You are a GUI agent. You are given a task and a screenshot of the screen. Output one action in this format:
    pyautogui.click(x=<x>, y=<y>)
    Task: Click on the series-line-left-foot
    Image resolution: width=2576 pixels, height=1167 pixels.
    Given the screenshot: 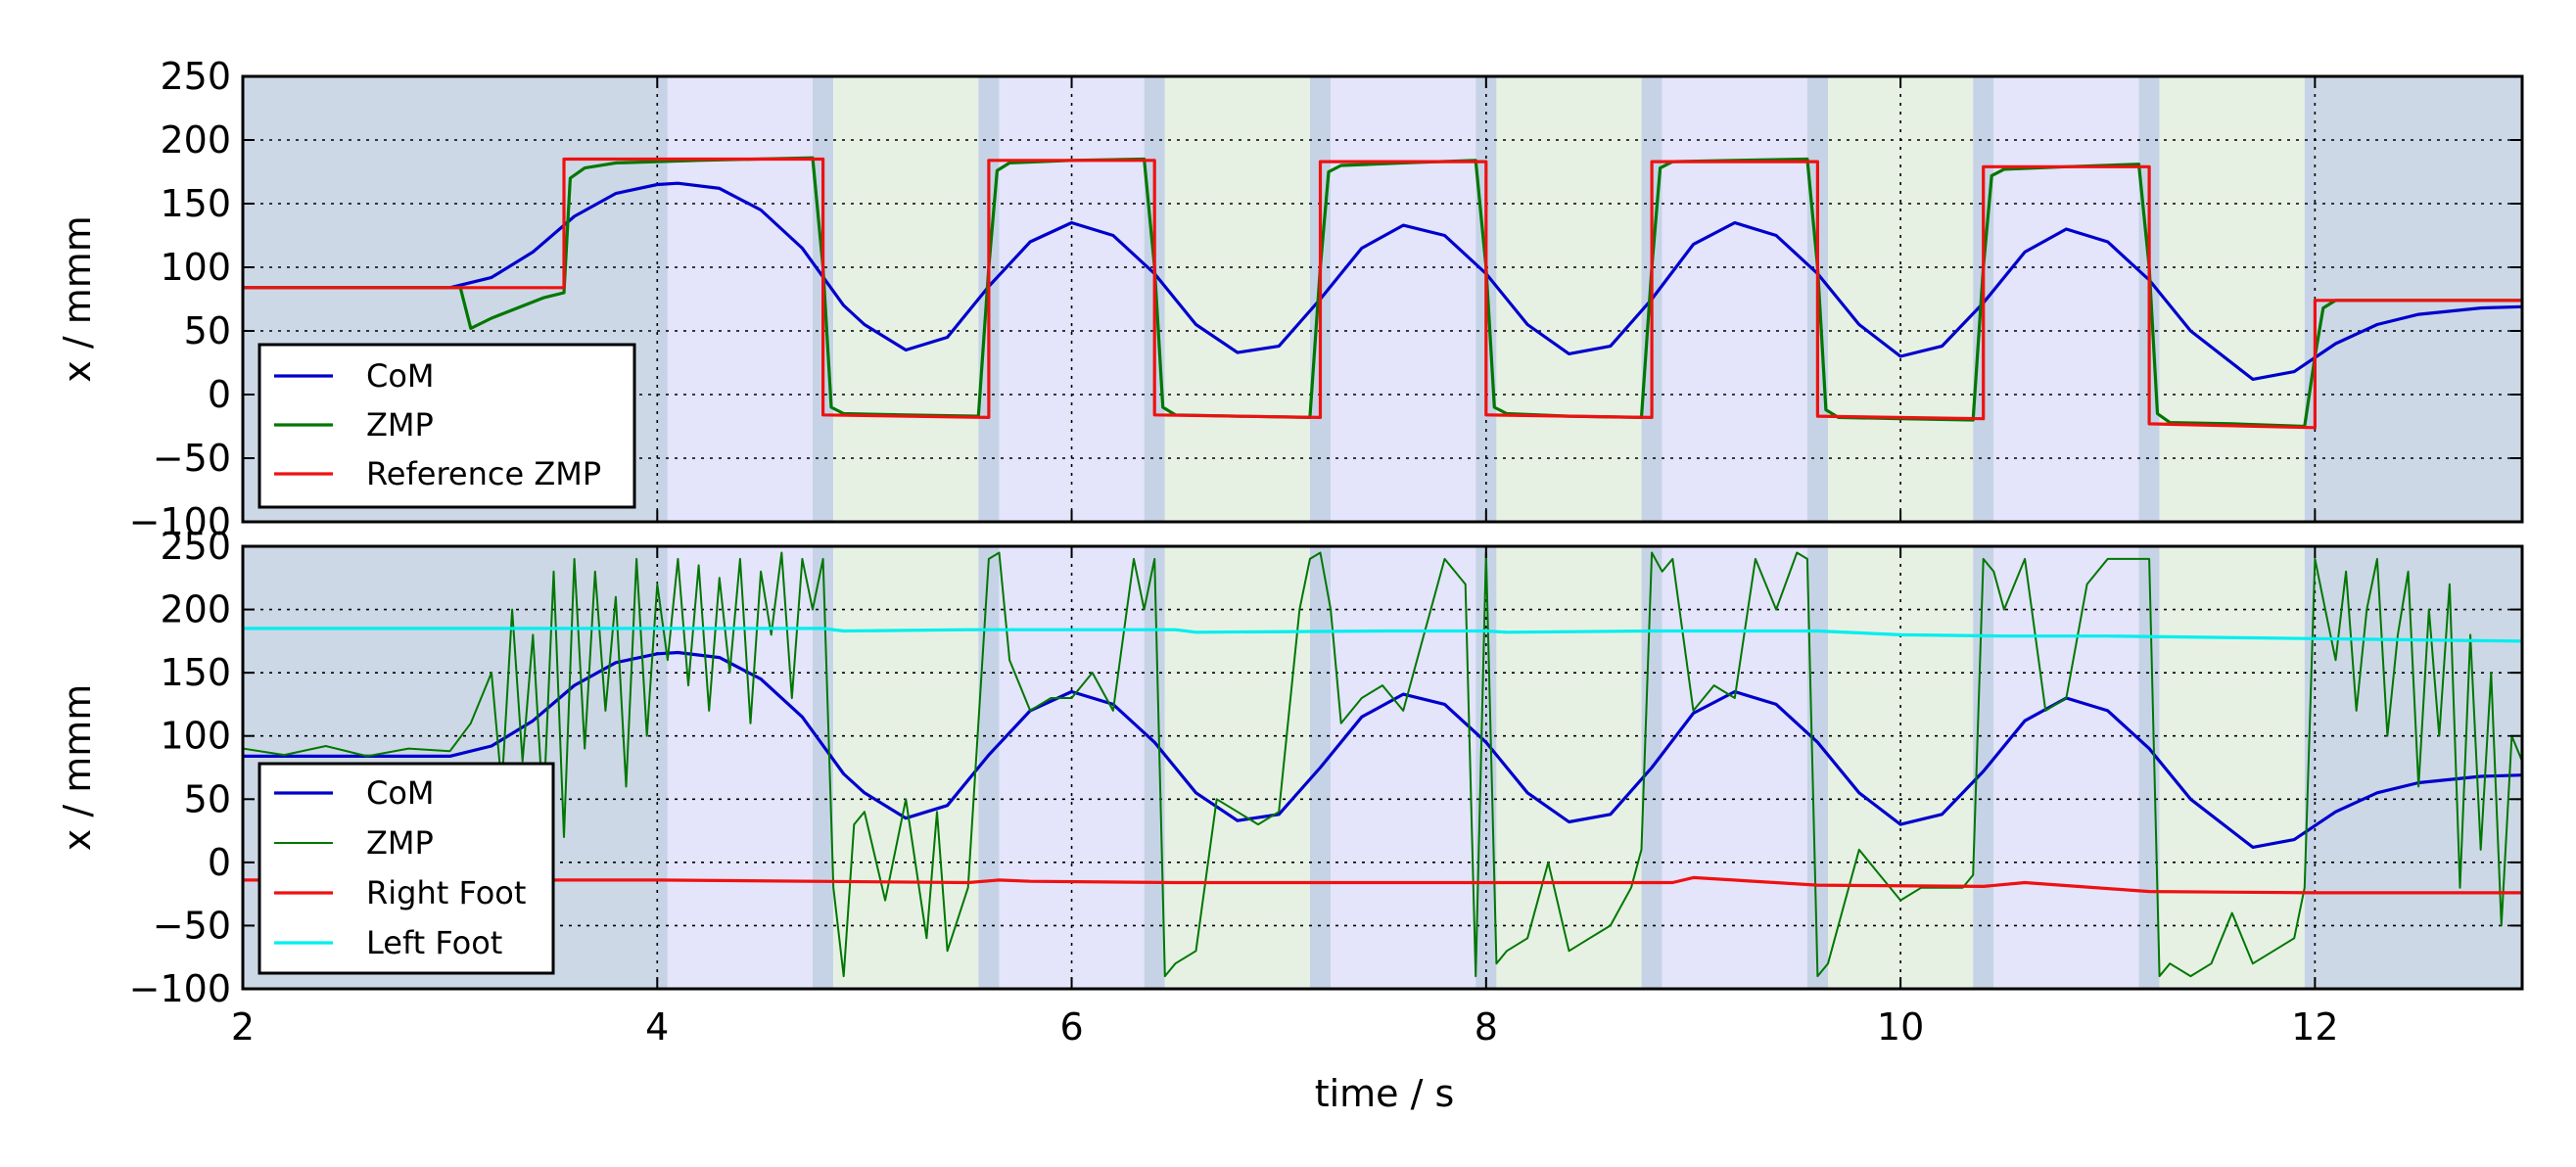 What is the action you would take?
    pyautogui.click(x=1382, y=635)
    